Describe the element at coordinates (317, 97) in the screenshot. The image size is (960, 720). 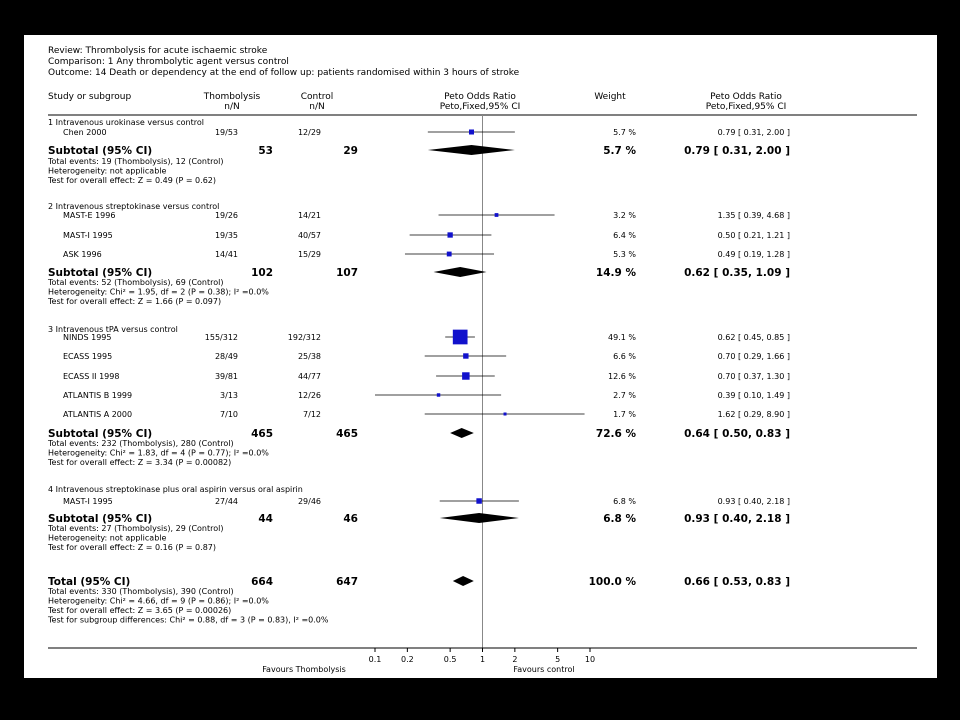
I see `col-header-control: Control` at that location.